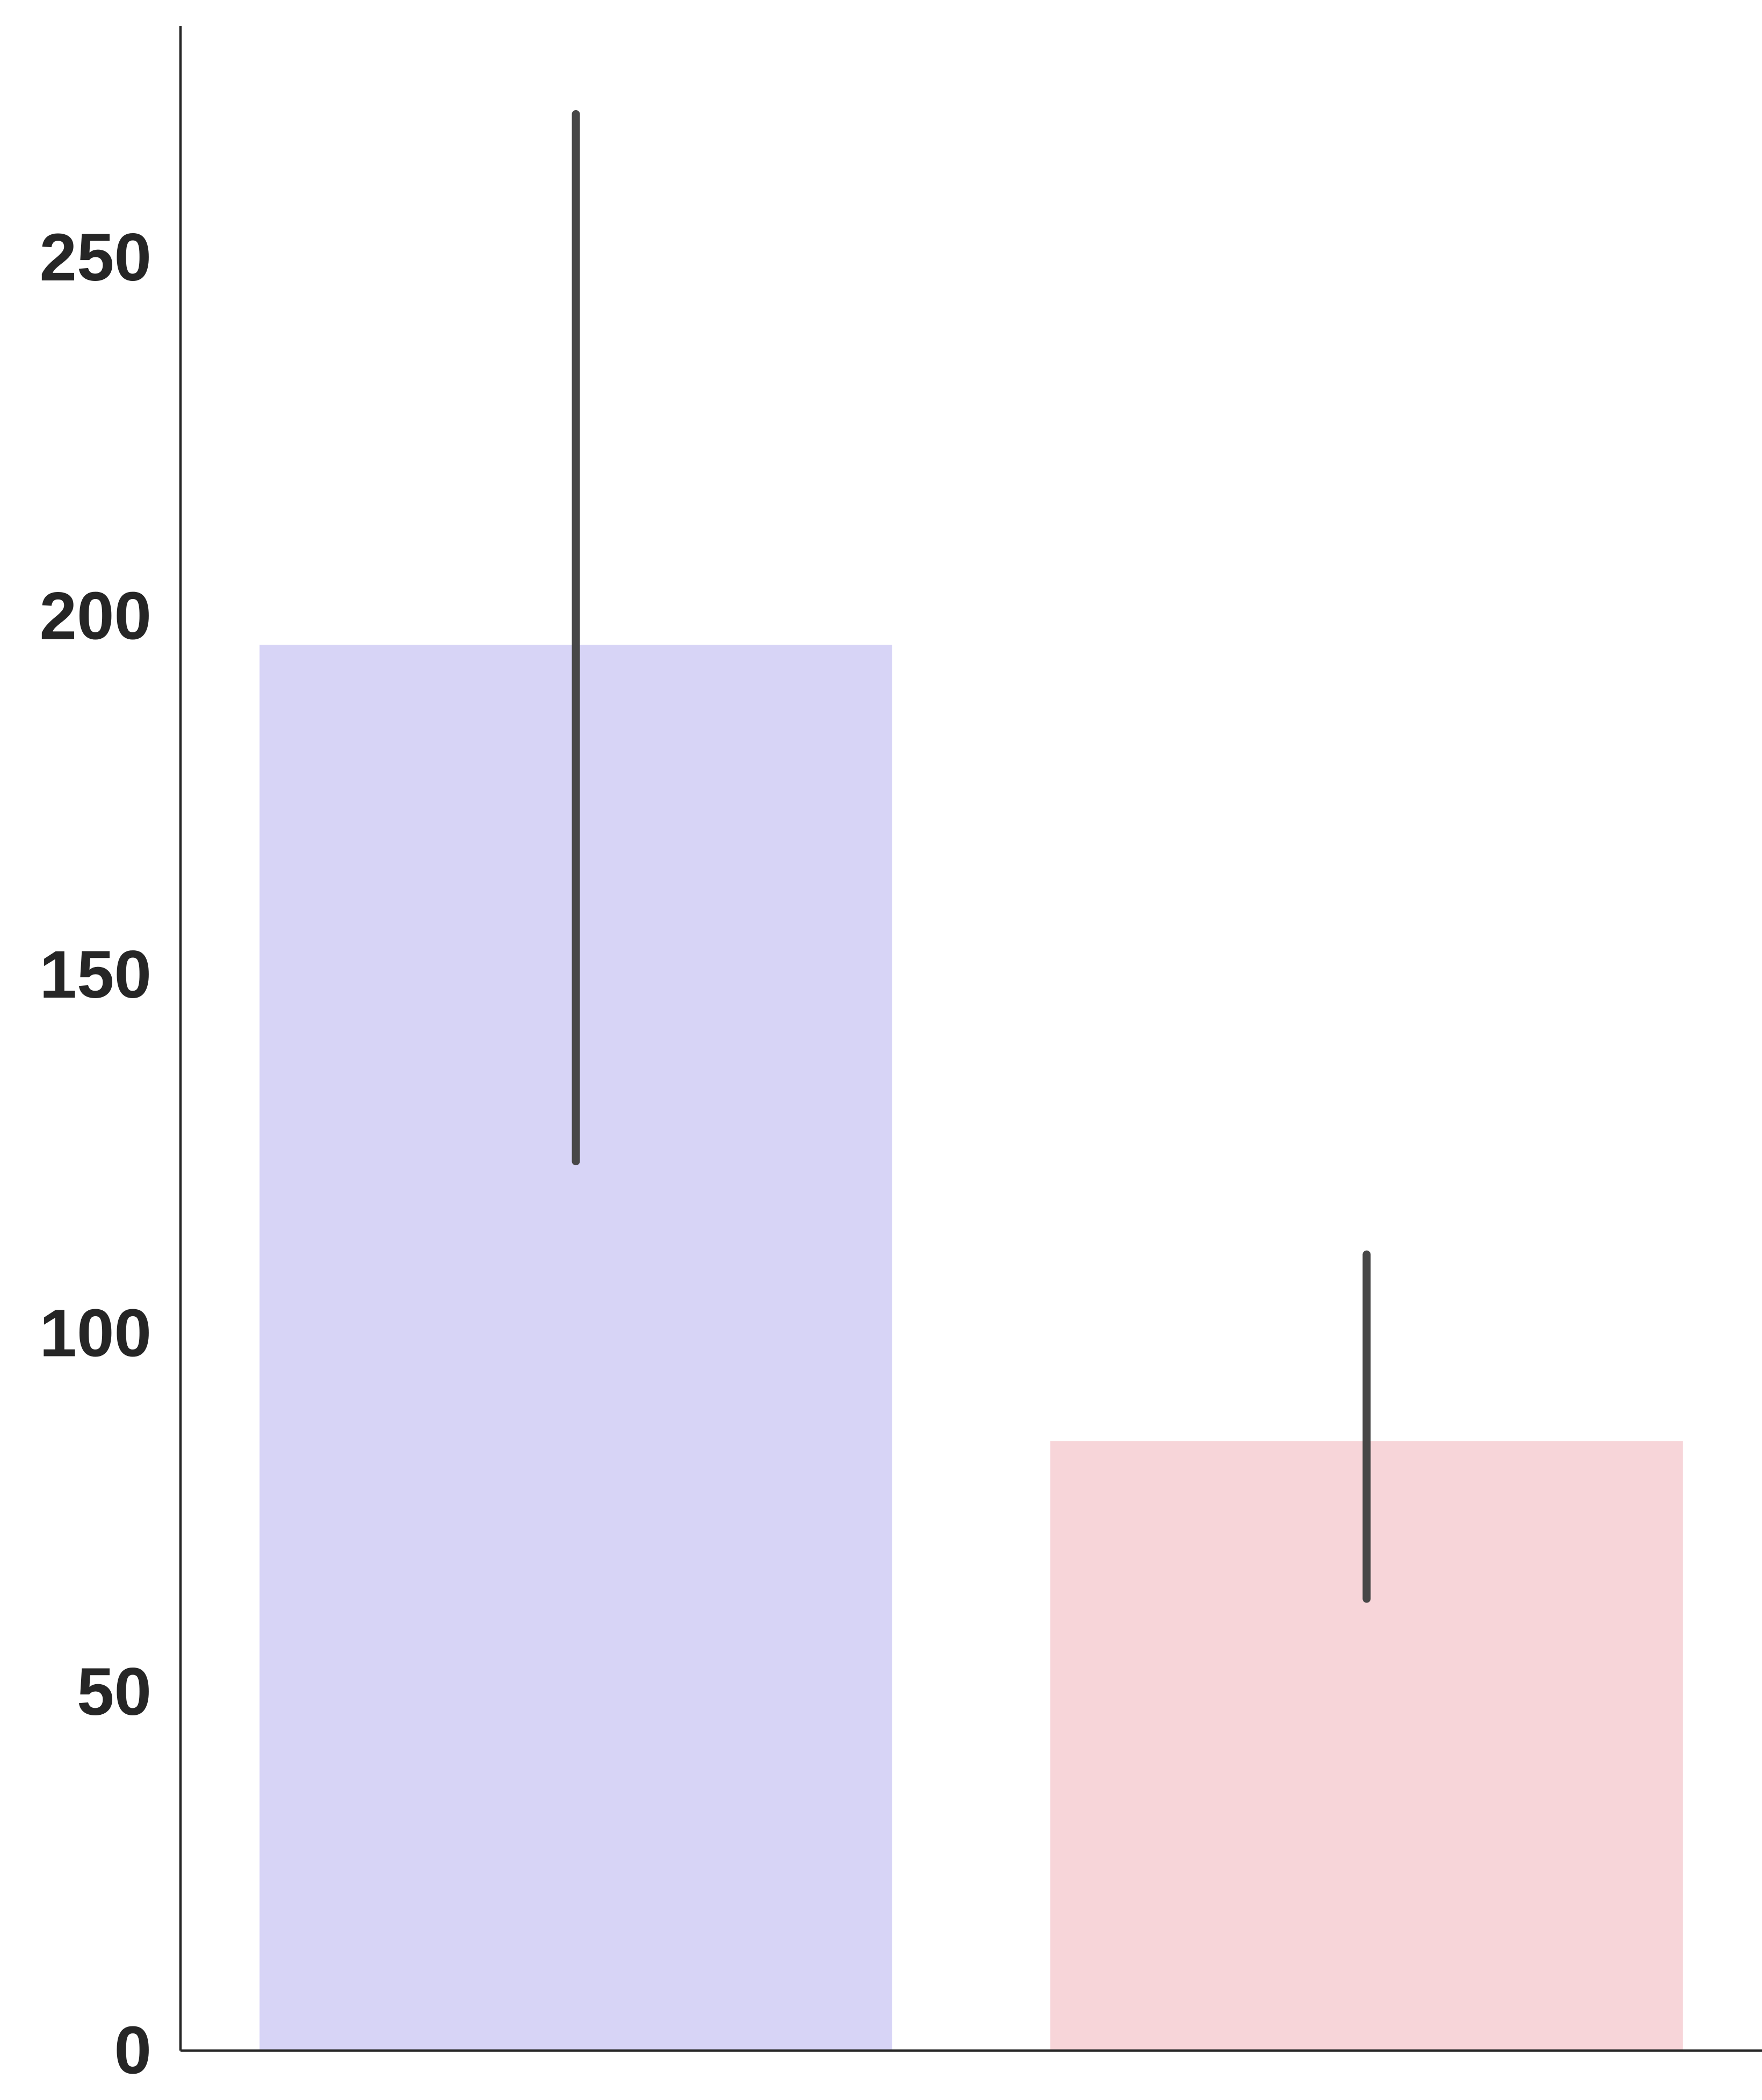 Image resolution: width=1762 pixels, height=2100 pixels. I want to click on y-tick-labels: 0 50 100 150 200 250, so click(95, 1154).